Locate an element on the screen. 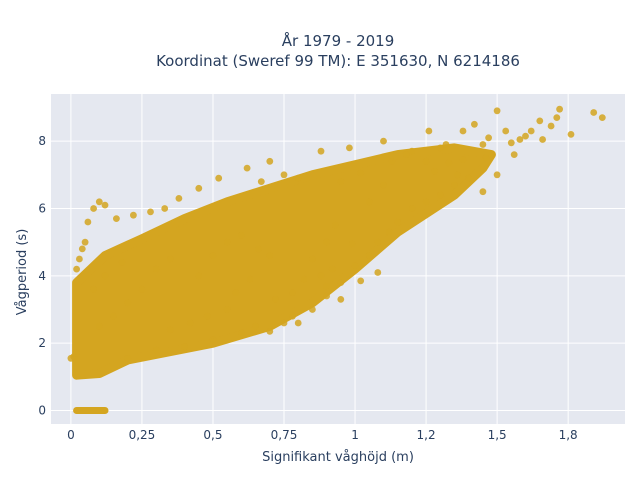  y-tick-label-3: 6 is located at coordinates (42, 208).